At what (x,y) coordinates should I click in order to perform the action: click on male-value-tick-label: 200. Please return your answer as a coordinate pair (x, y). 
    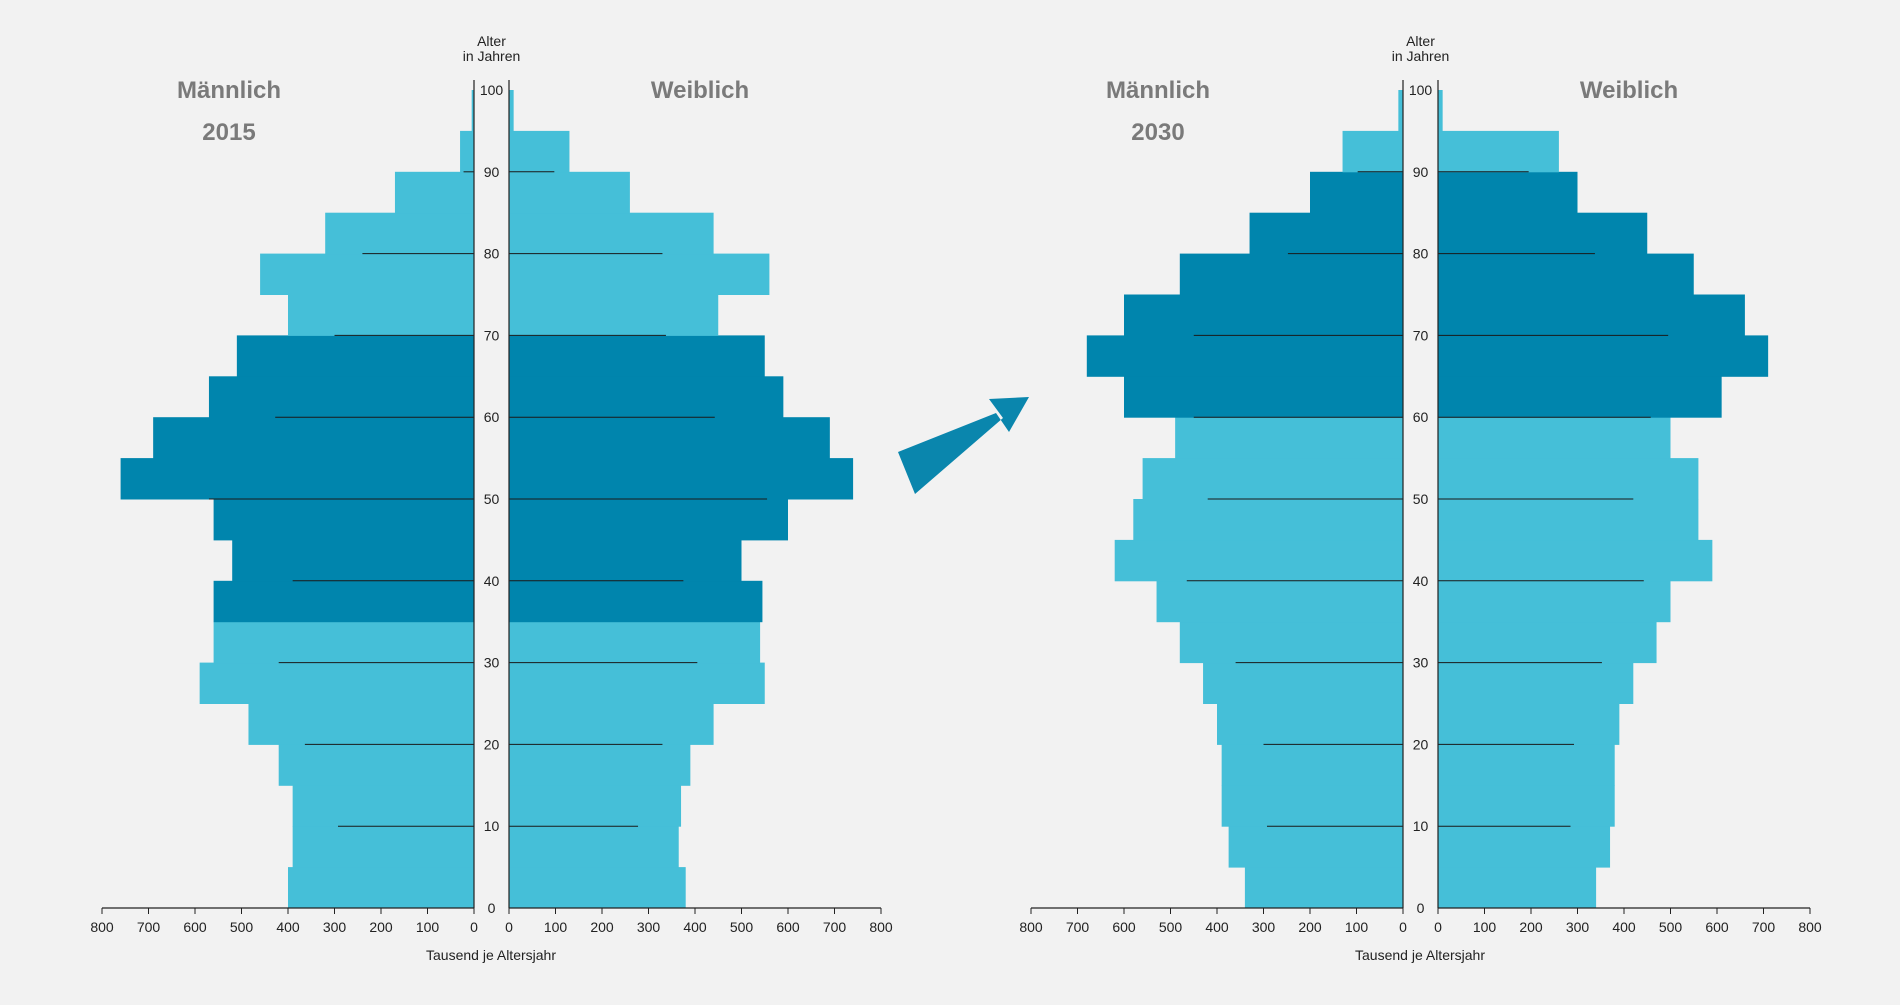
    Looking at the image, I should click on (1310, 927).